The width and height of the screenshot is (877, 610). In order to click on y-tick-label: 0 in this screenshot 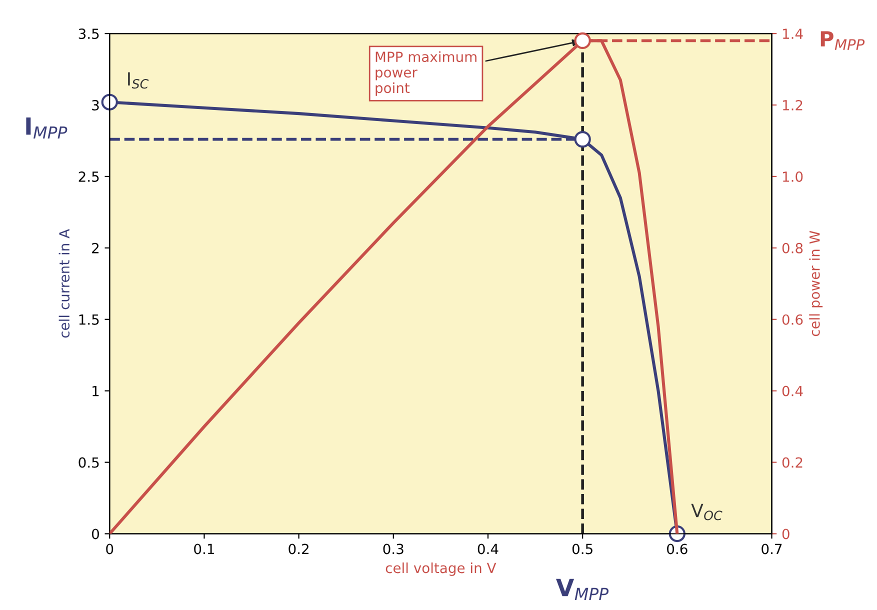, I will do `click(95, 534)`.